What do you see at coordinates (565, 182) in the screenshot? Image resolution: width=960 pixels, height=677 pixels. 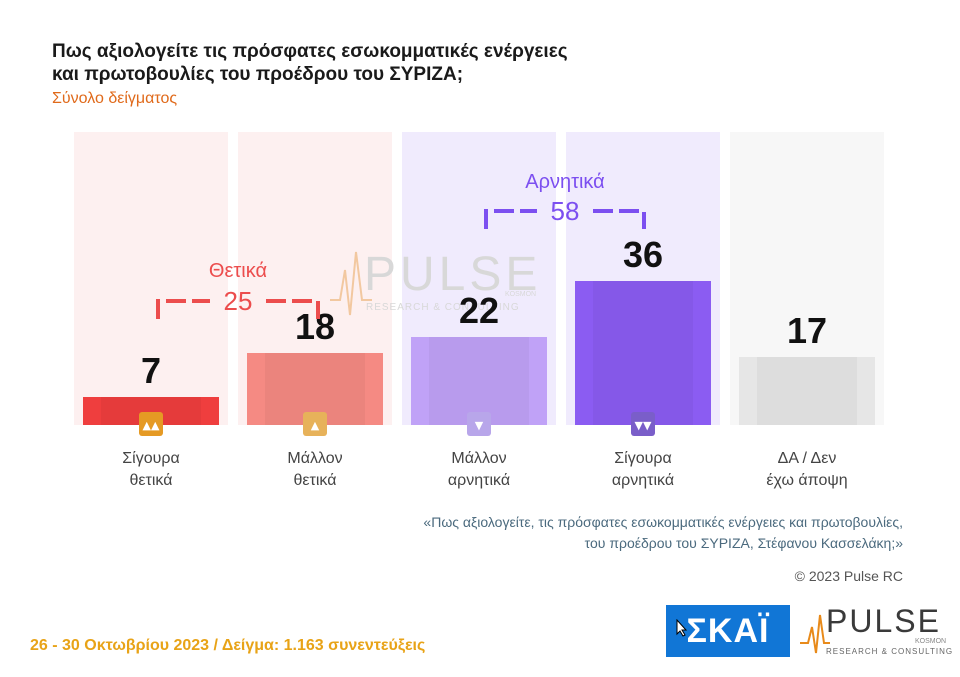 I see `negative-group-label: Αρνητικά` at bounding box center [565, 182].